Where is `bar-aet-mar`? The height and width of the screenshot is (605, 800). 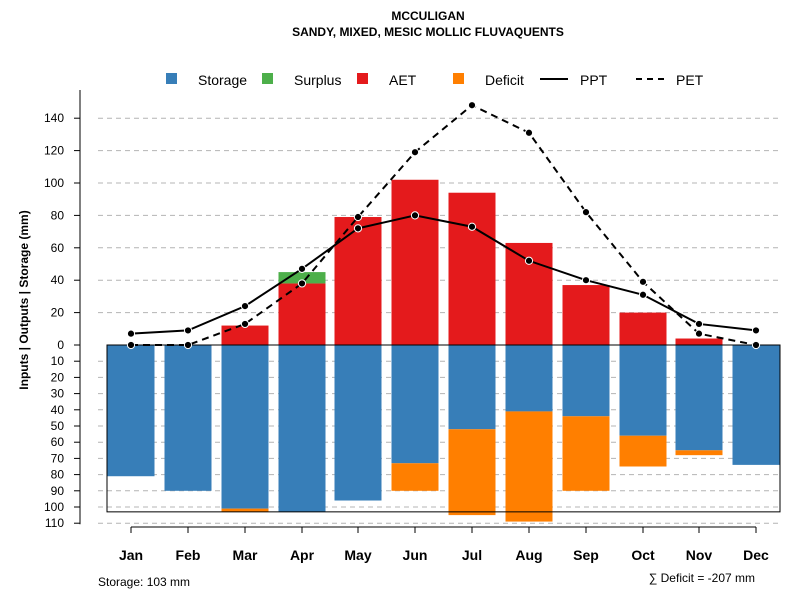 bar-aet-mar is located at coordinates (245, 335).